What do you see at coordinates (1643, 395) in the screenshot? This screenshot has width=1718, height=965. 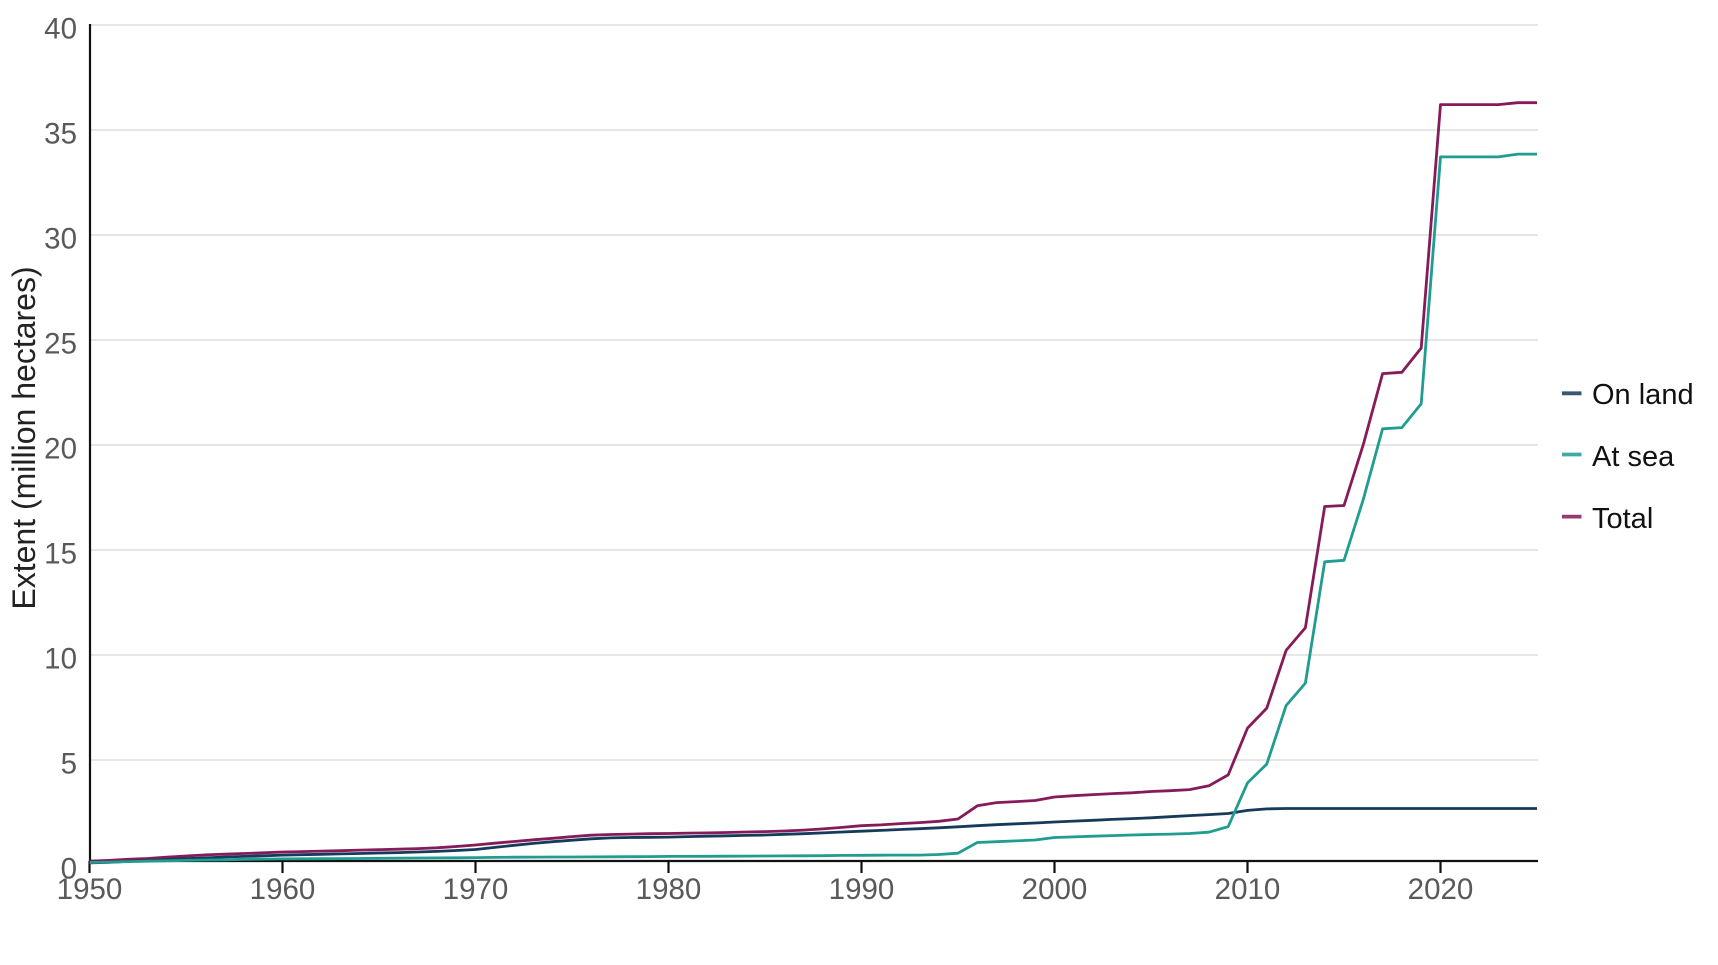 I see `svg-text: On land` at bounding box center [1643, 395].